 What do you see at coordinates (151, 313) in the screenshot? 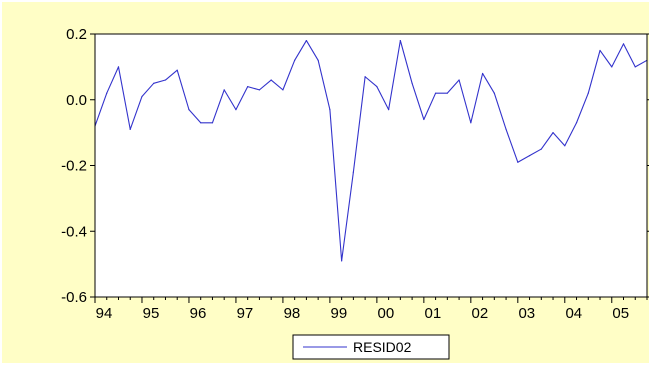
I see `x-tick-label: 95` at bounding box center [151, 313].